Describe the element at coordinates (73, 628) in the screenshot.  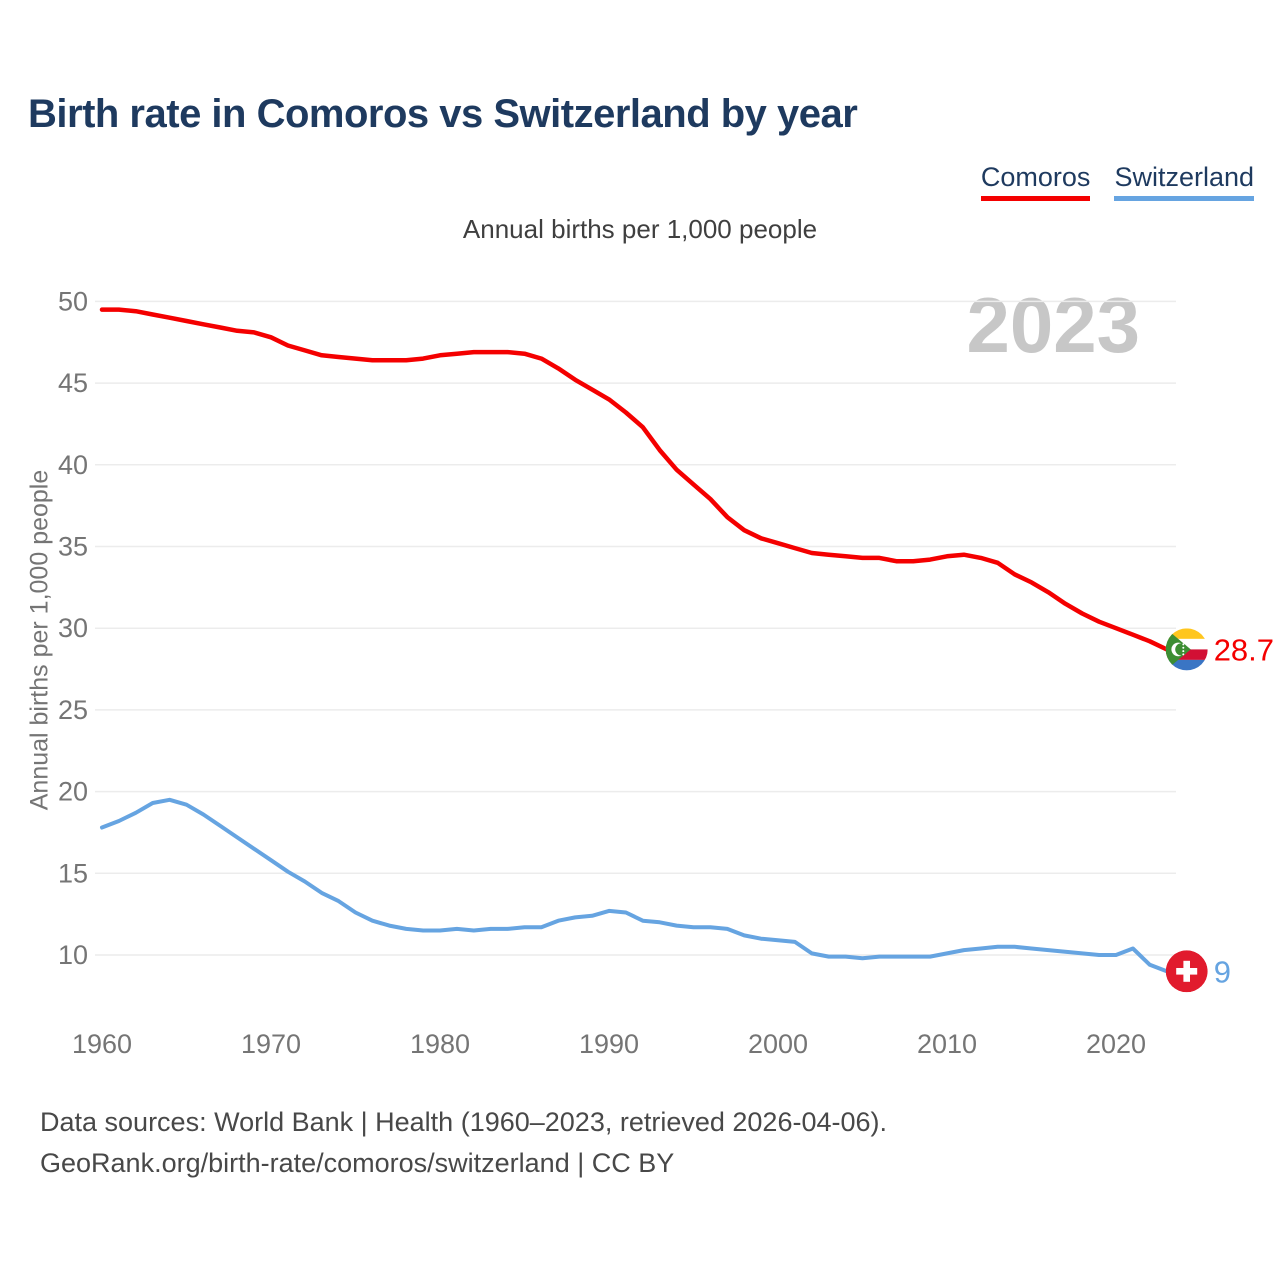
I see `y-tick-label-30: 30` at that location.